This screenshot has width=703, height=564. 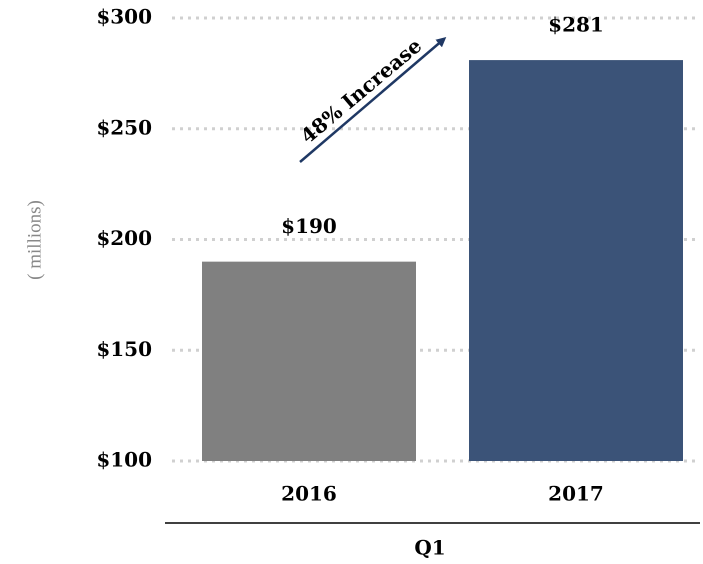 I want to click on bar, so click(x=309, y=361).